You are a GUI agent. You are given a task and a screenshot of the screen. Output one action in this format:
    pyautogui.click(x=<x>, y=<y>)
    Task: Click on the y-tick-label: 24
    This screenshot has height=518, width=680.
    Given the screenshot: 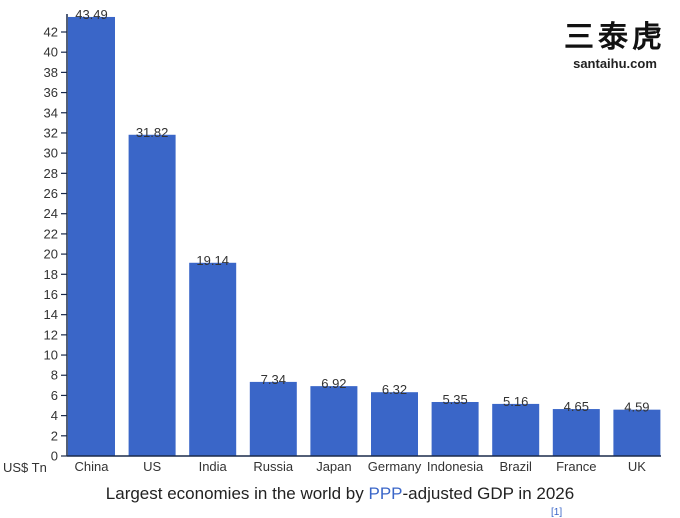 What is the action you would take?
    pyautogui.click(x=51, y=213)
    